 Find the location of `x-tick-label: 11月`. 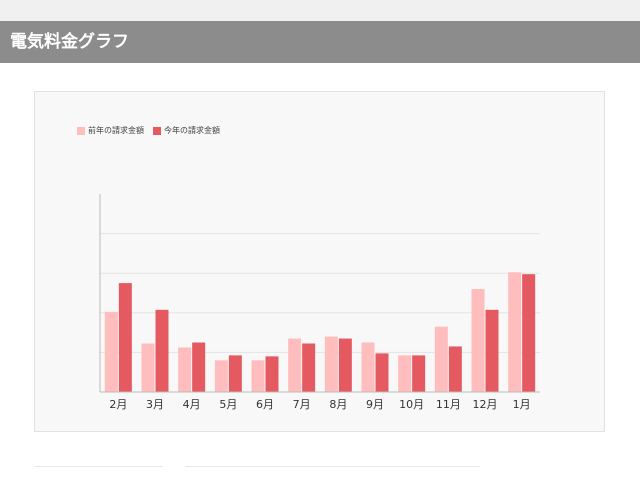

x-tick-label: 11月 is located at coordinates (448, 404).